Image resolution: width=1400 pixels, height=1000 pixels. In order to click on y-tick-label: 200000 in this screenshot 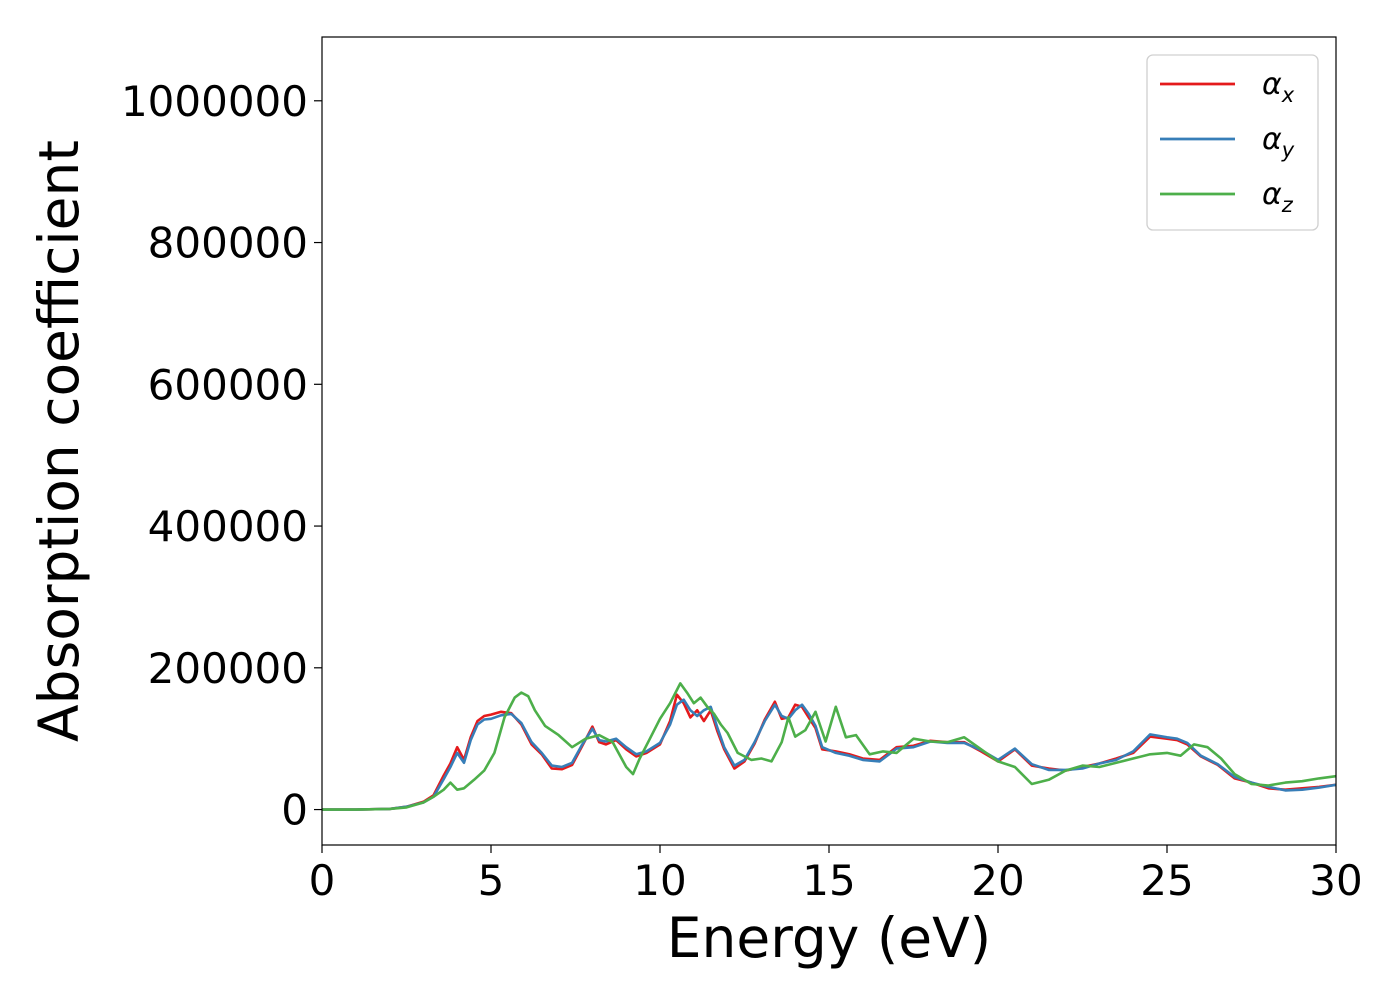, I will do `click(228, 668)`.